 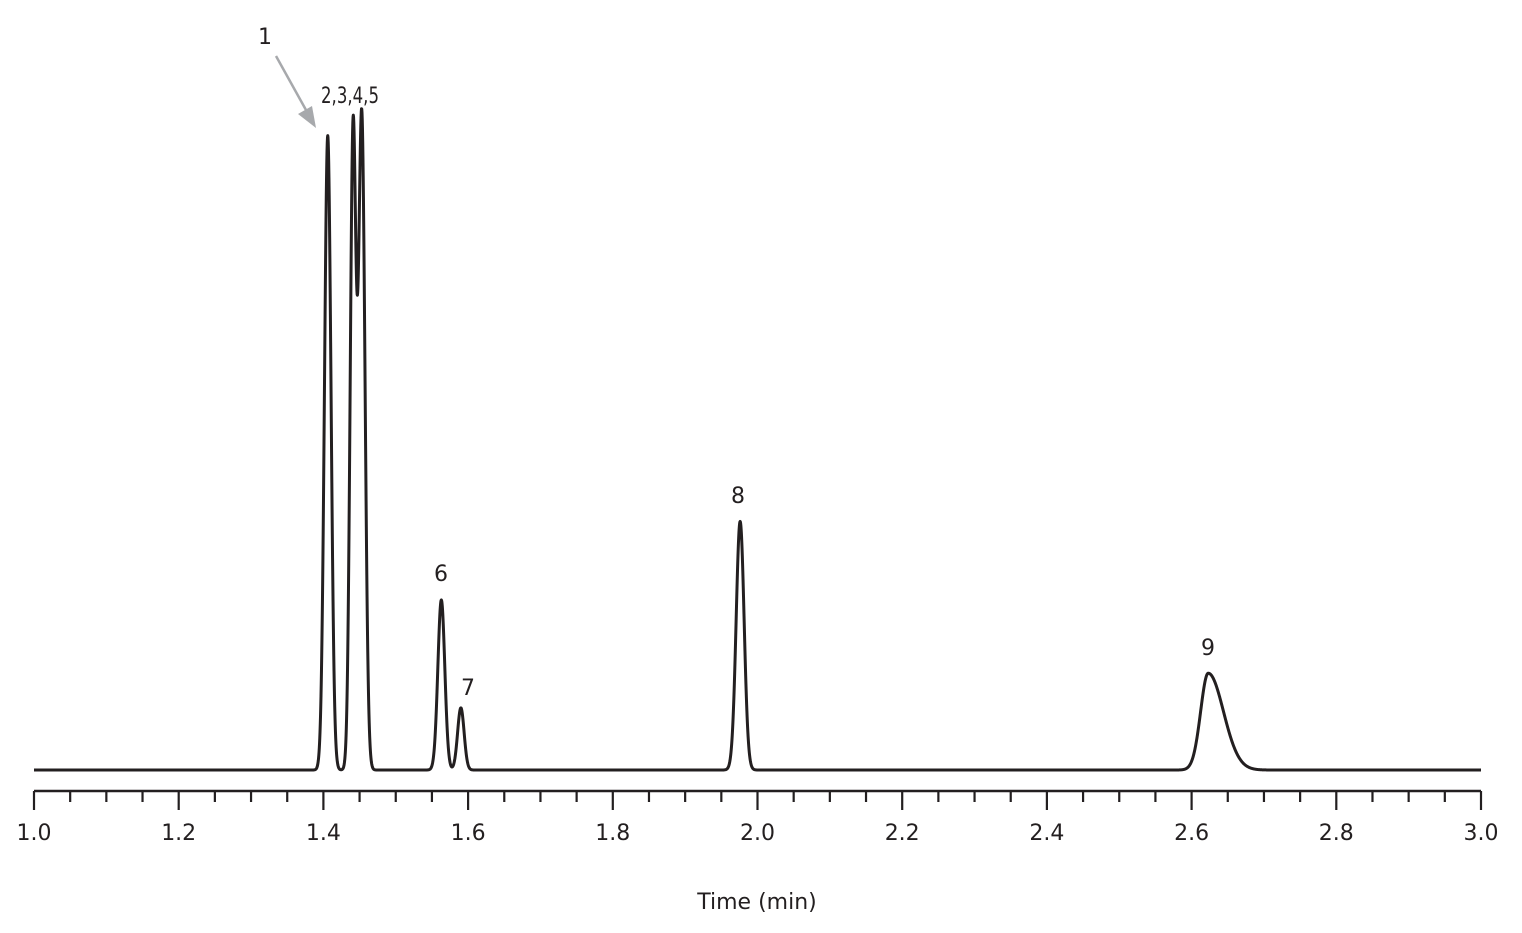 I want to click on x-tick-label: 2.8, so click(x=1336, y=833).